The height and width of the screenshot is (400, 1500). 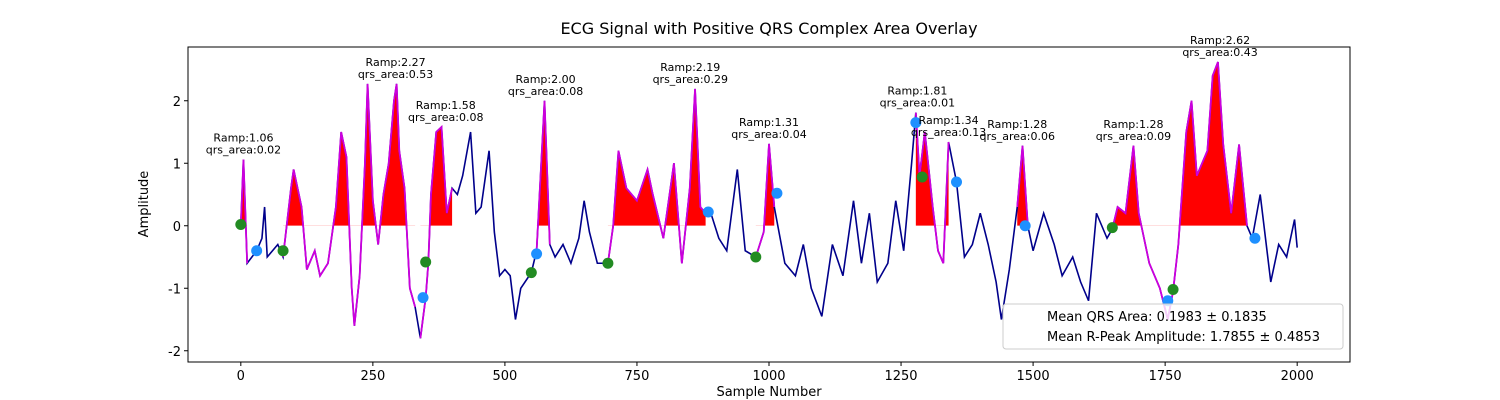 What do you see at coordinates (174, 352) in the screenshot?
I see `y-tick-label: -2` at bounding box center [174, 352].